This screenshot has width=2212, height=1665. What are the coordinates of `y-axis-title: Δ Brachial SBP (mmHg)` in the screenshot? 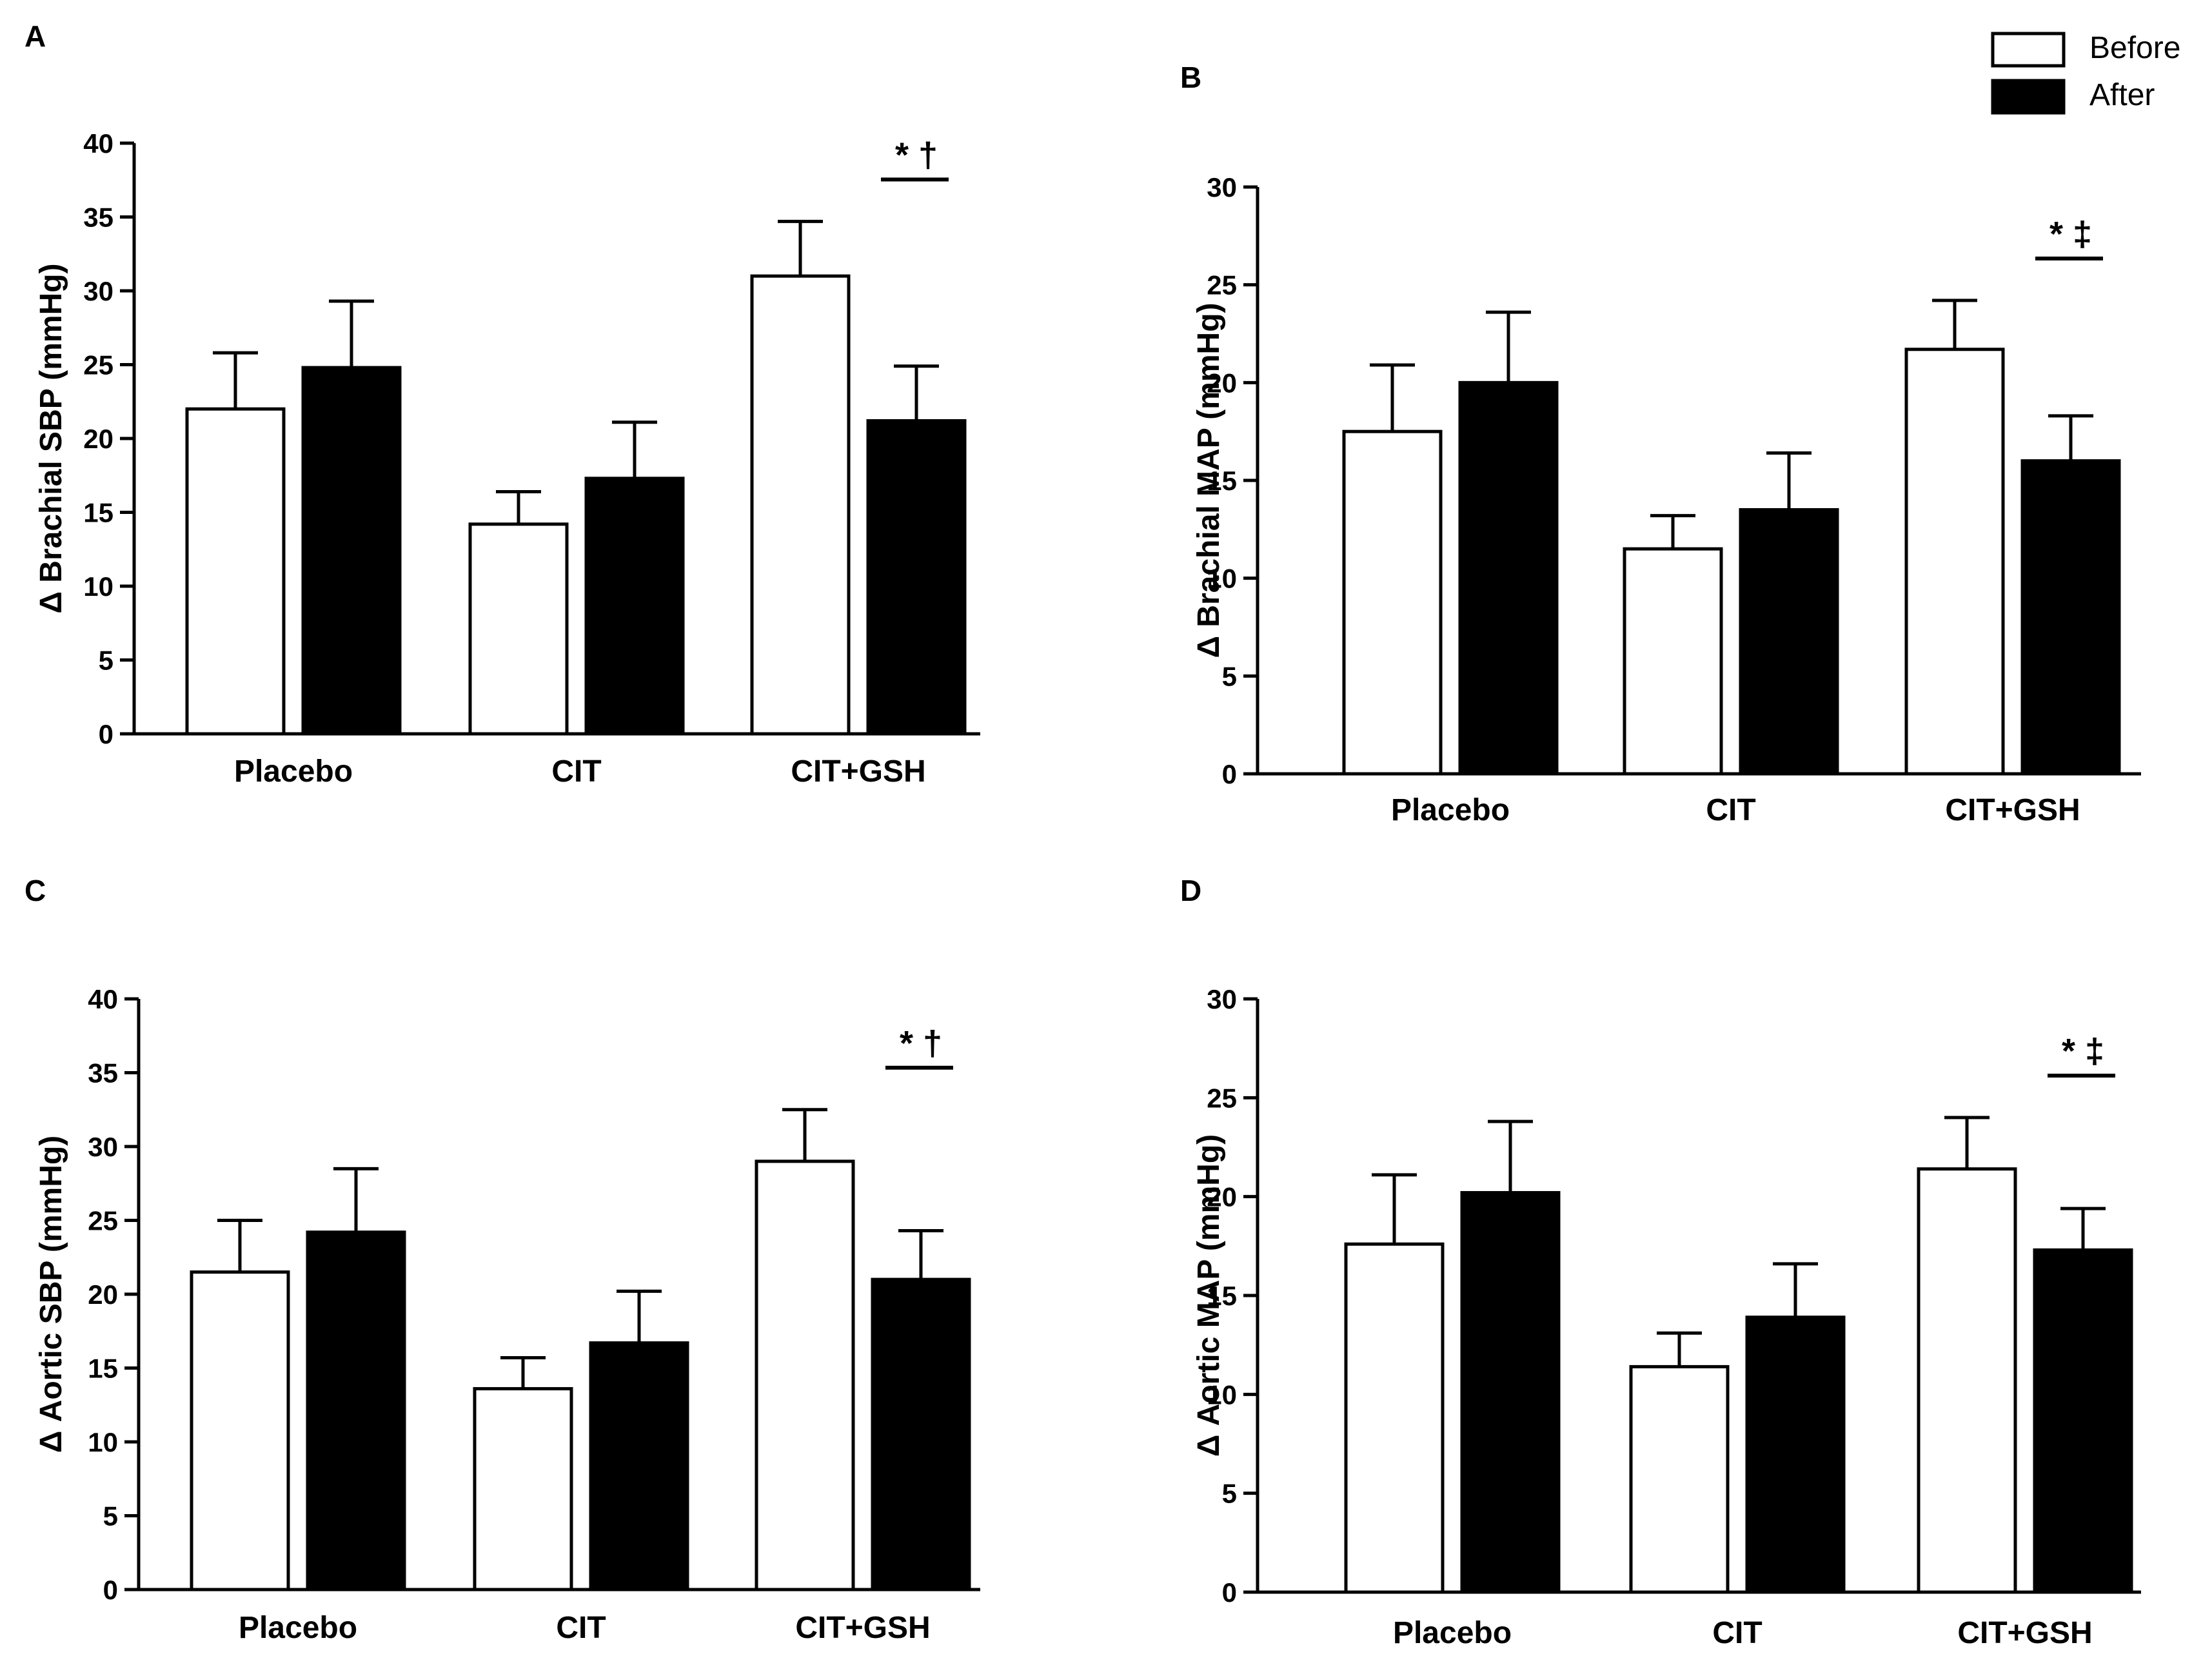 It's located at (51, 438).